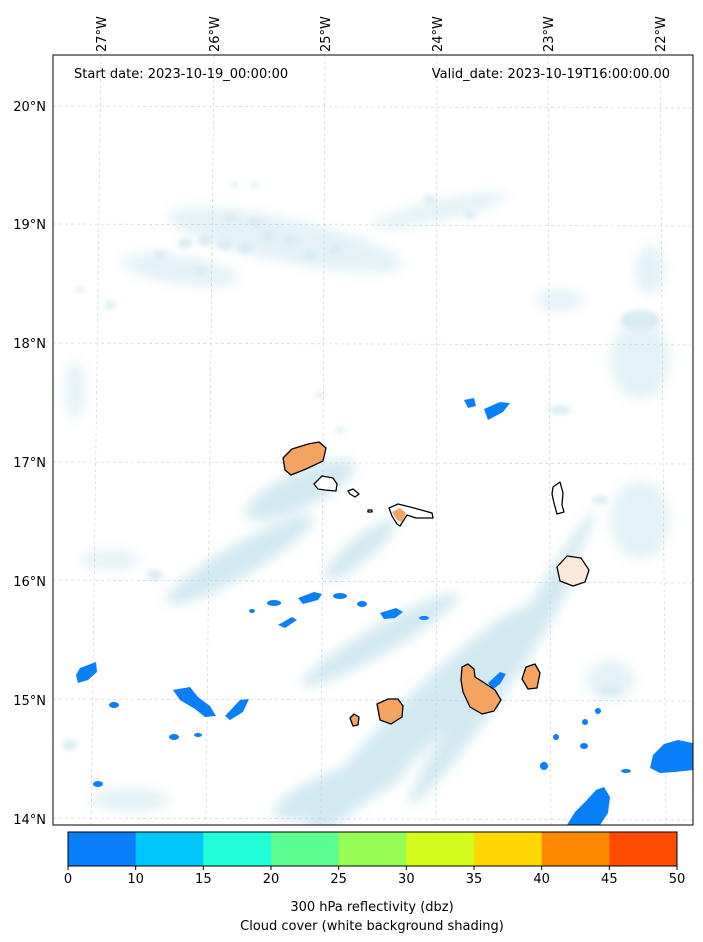 The image size is (703, 942). What do you see at coordinates (102, 34) in the screenshot?
I see `lon-label-27w: 27°W` at bounding box center [102, 34].